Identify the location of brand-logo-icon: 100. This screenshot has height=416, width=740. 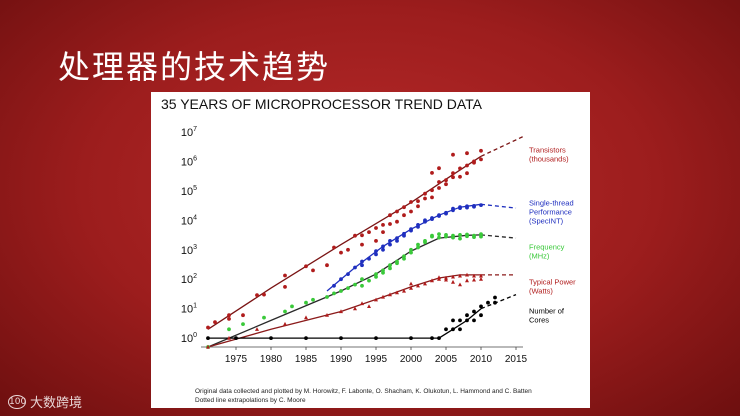
(17, 401).